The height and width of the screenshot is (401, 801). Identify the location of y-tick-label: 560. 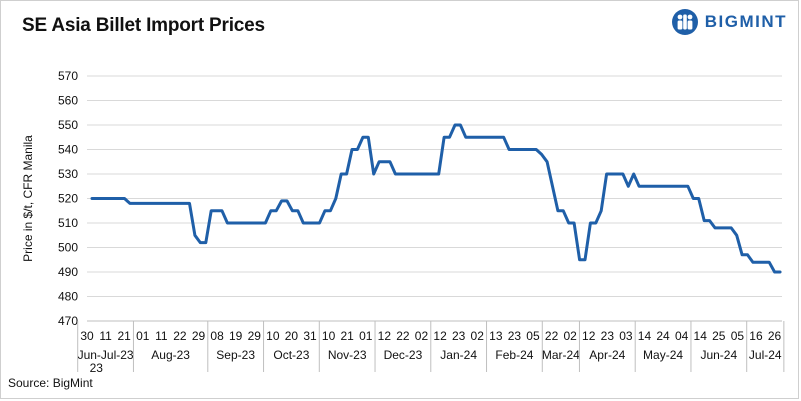
(68, 101).